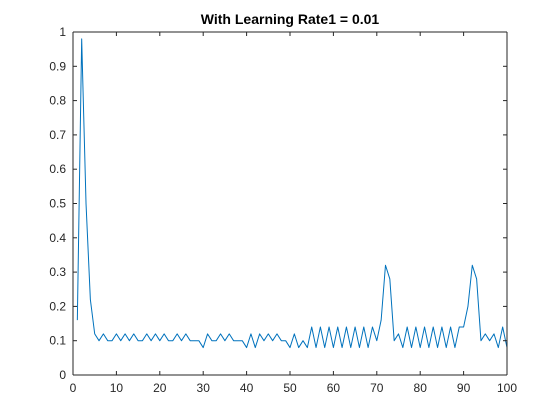  I want to click on y-tick-label: 0.8, so click(57, 101).